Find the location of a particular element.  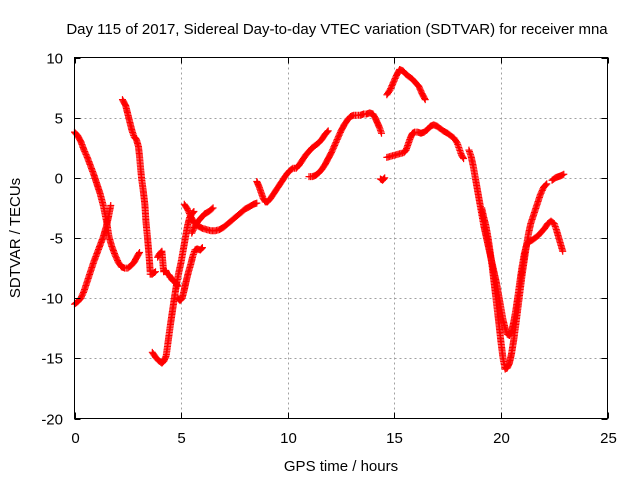

y-tick-label: 10 is located at coordinates (54, 59).